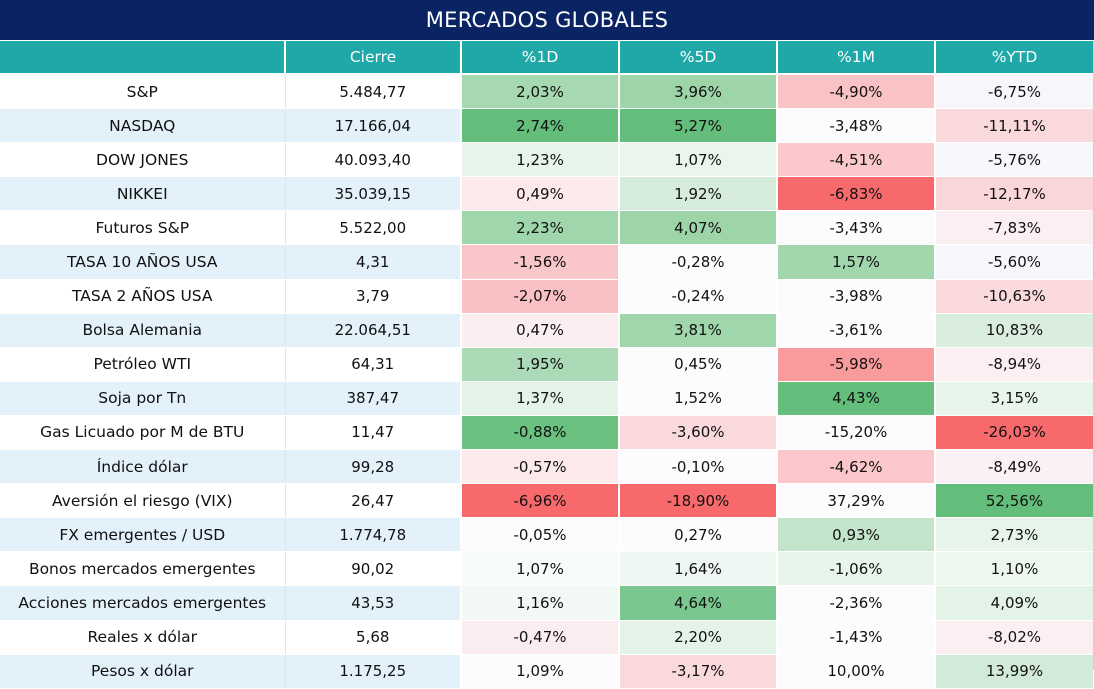 The height and width of the screenshot is (689, 1094). What do you see at coordinates (698, 126) in the screenshot?
I see `pct-d5-cell: 5,27%` at bounding box center [698, 126].